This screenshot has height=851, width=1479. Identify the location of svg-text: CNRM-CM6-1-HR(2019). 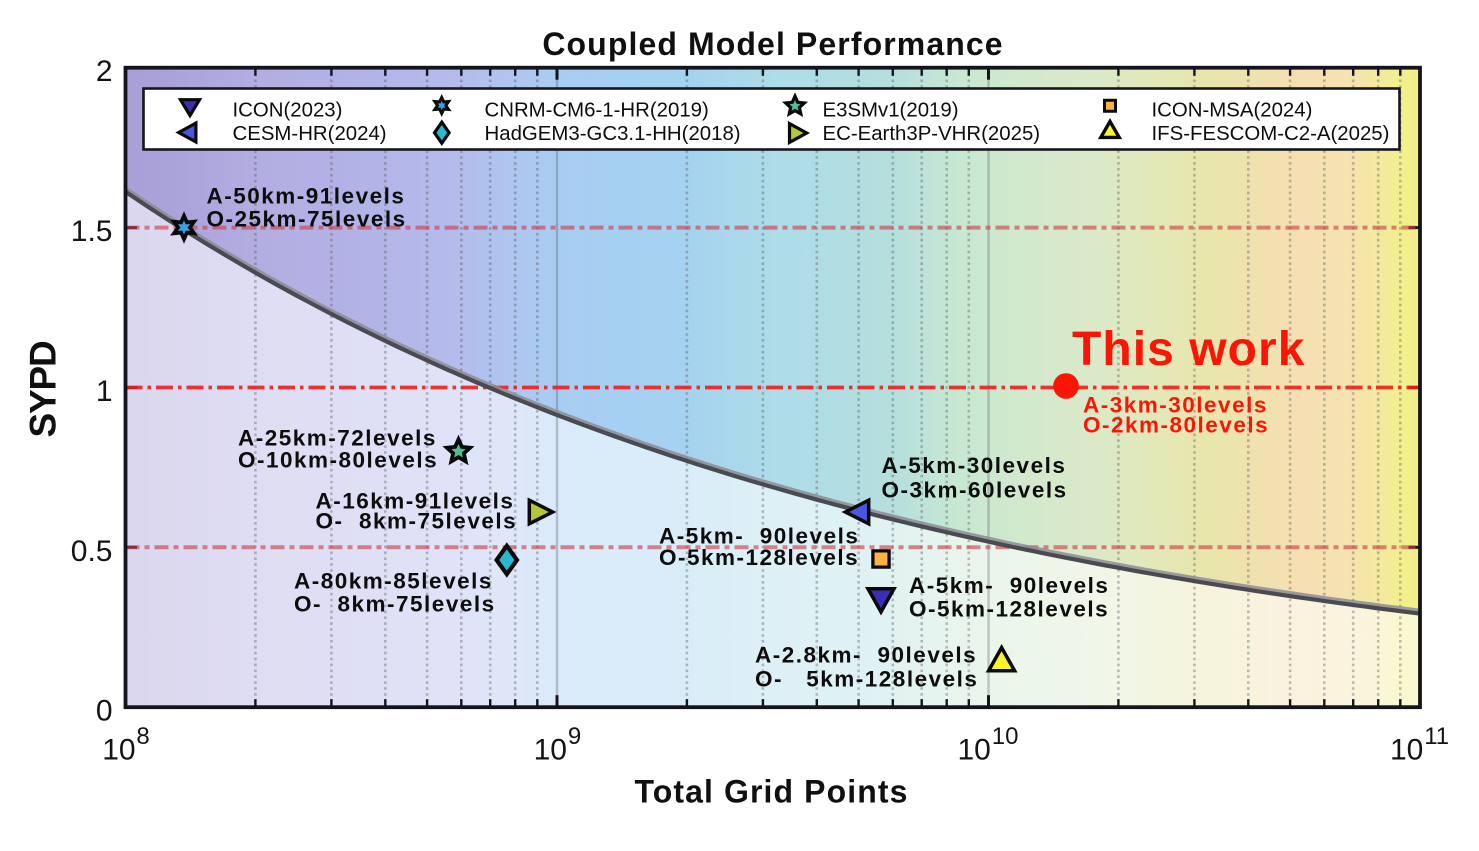
(597, 111).